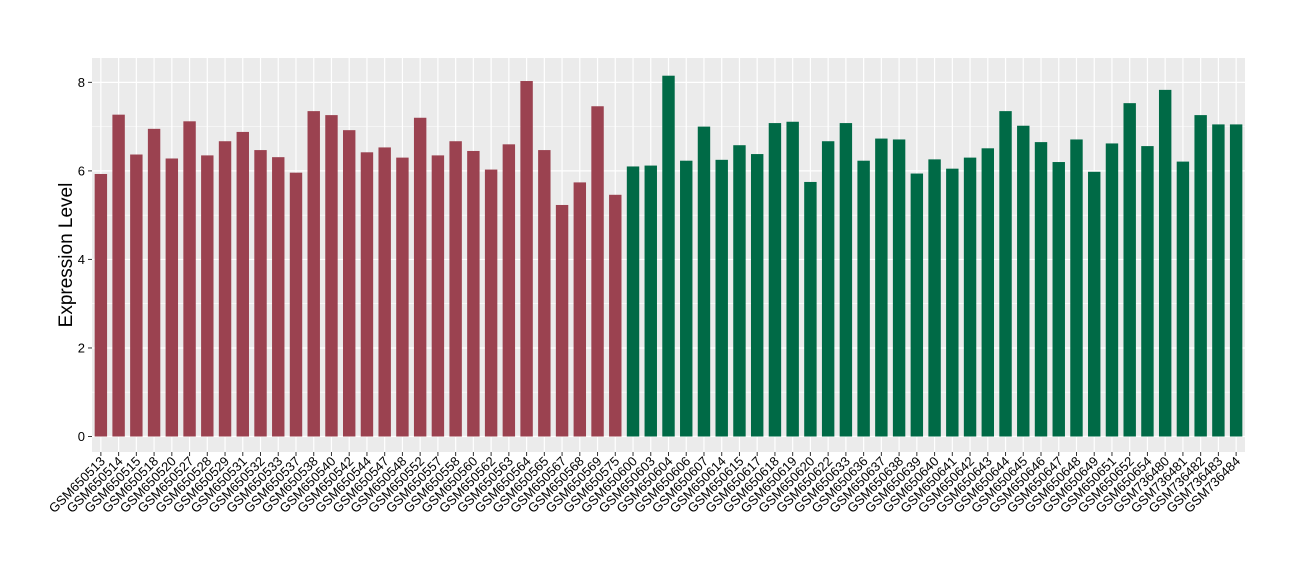 The height and width of the screenshot is (580, 1300). Describe the element at coordinates (66, 255) in the screenshot. I see `y-axis-title: Expression Level` at that location.